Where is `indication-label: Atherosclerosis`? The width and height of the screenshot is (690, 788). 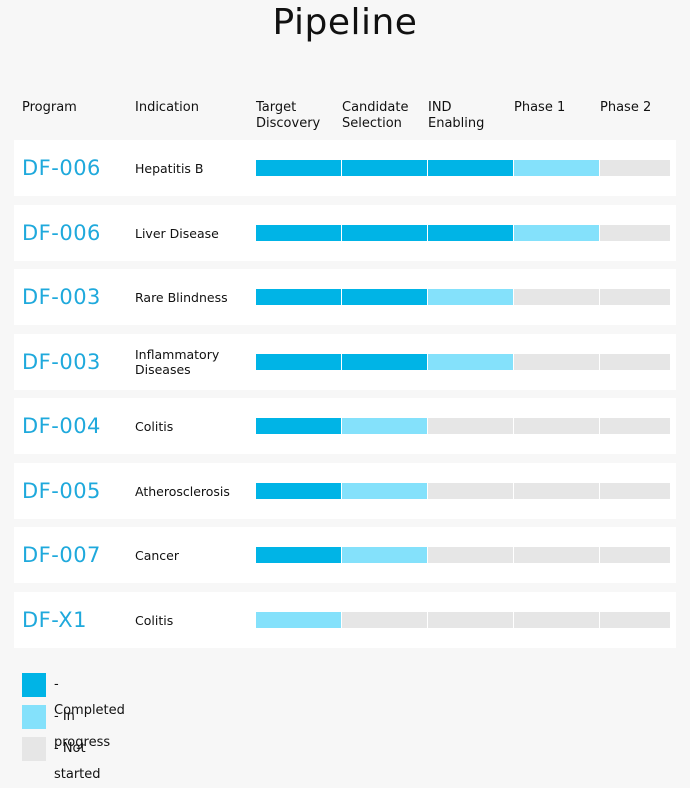 indication-label: Atherosclerosis is located at coordinates (182, 491).